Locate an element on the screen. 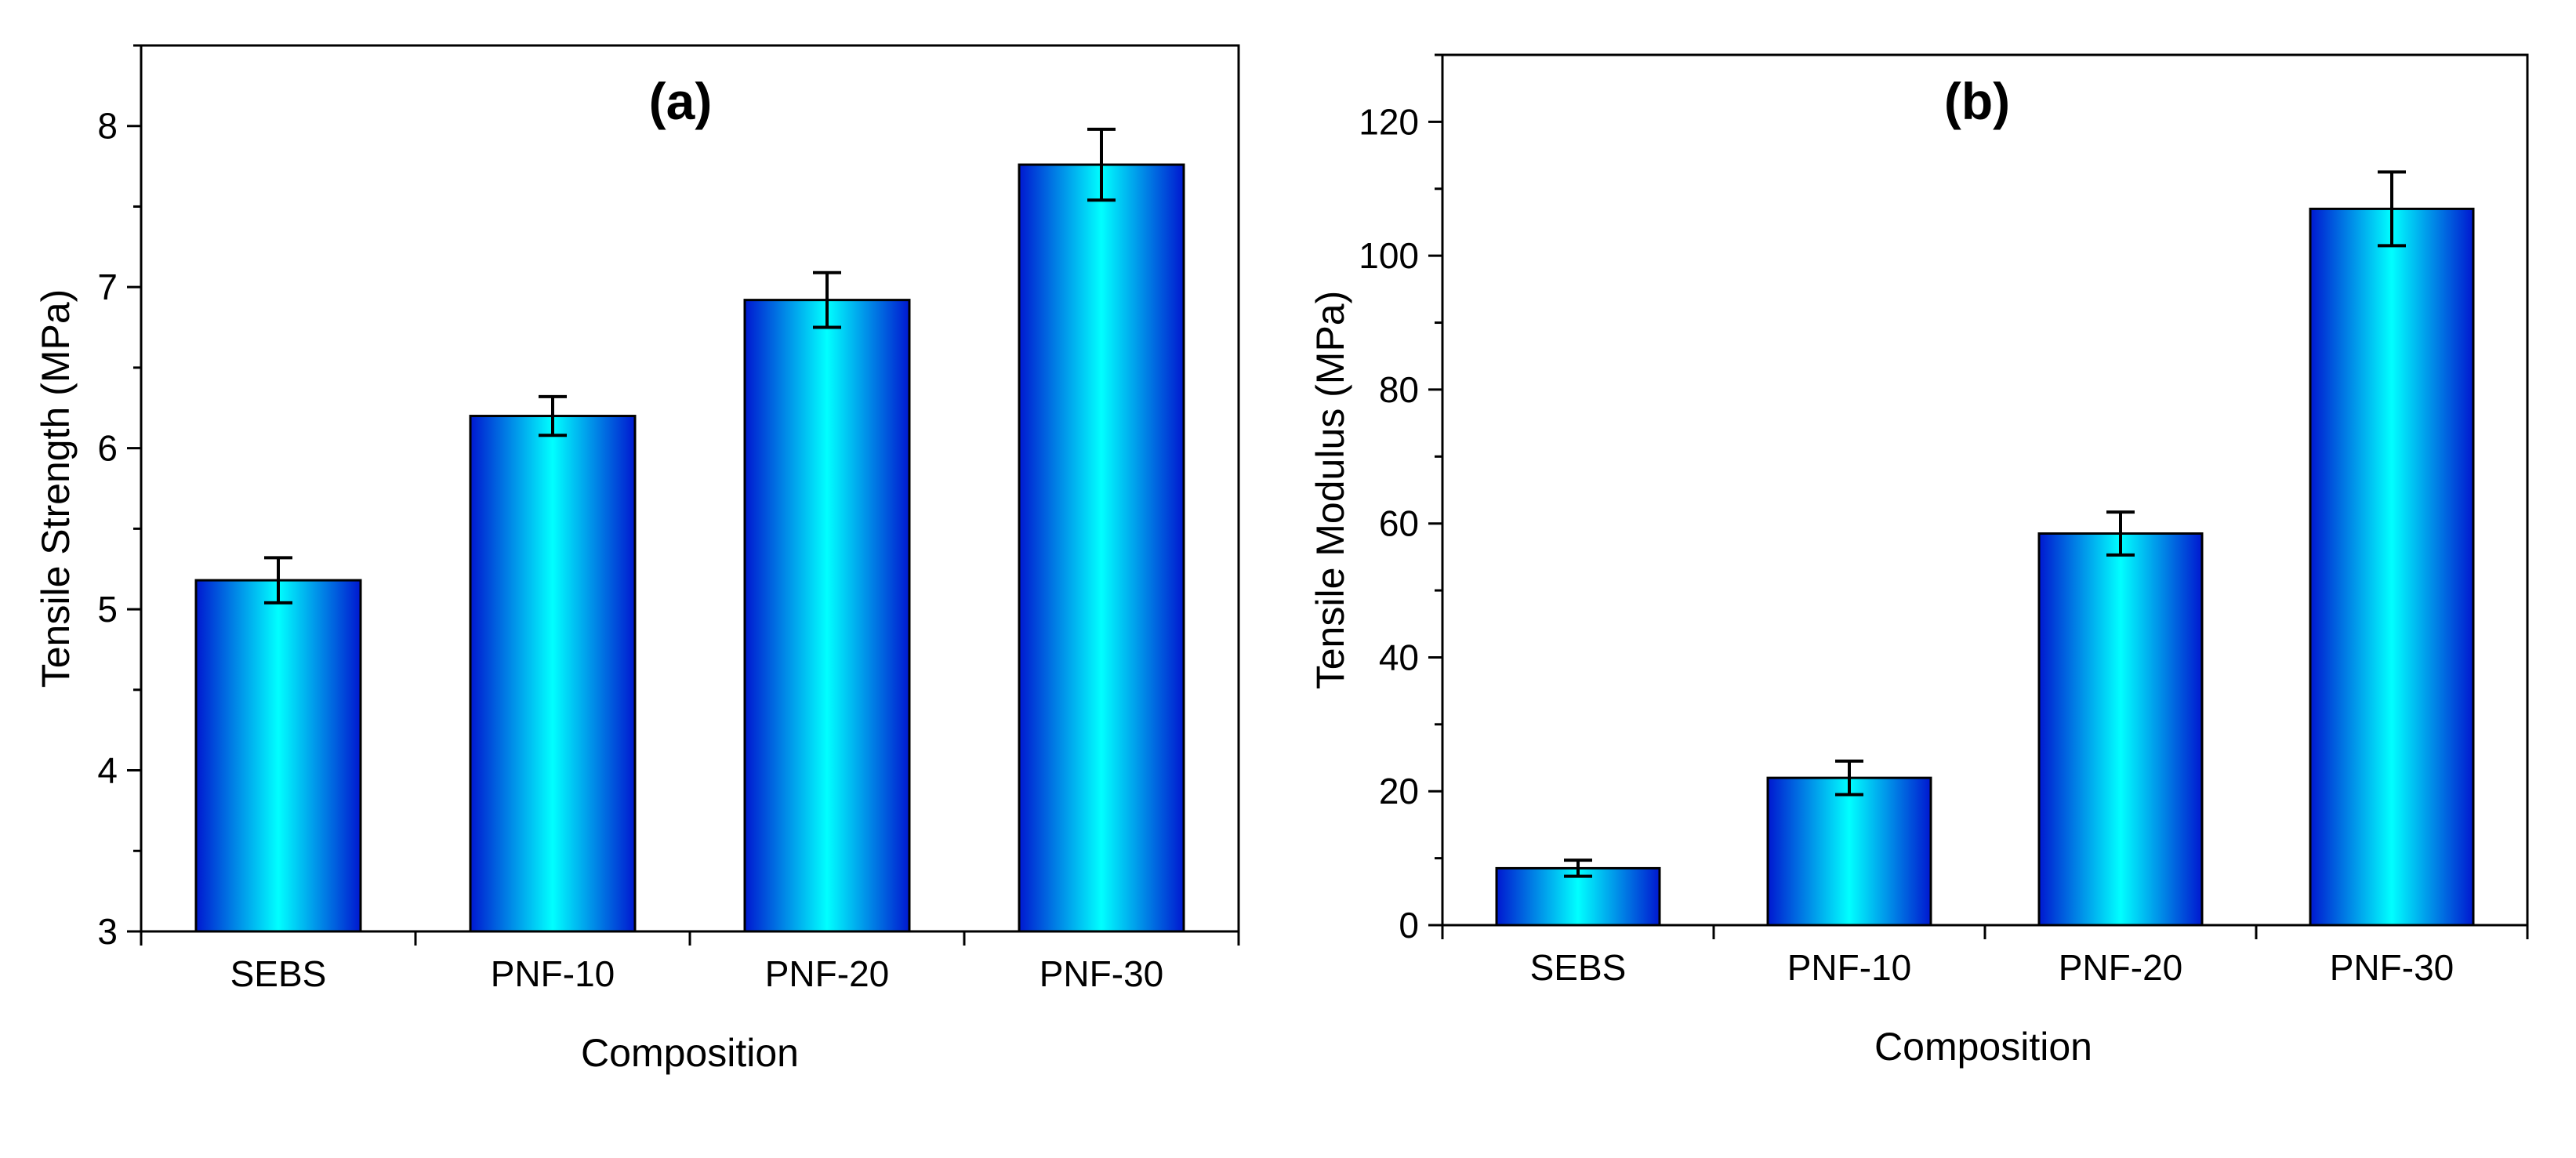 This screenshot has width=2576, height=1158. chart-b-y-tick-label: 120 is located at coordinates (1389, 121).